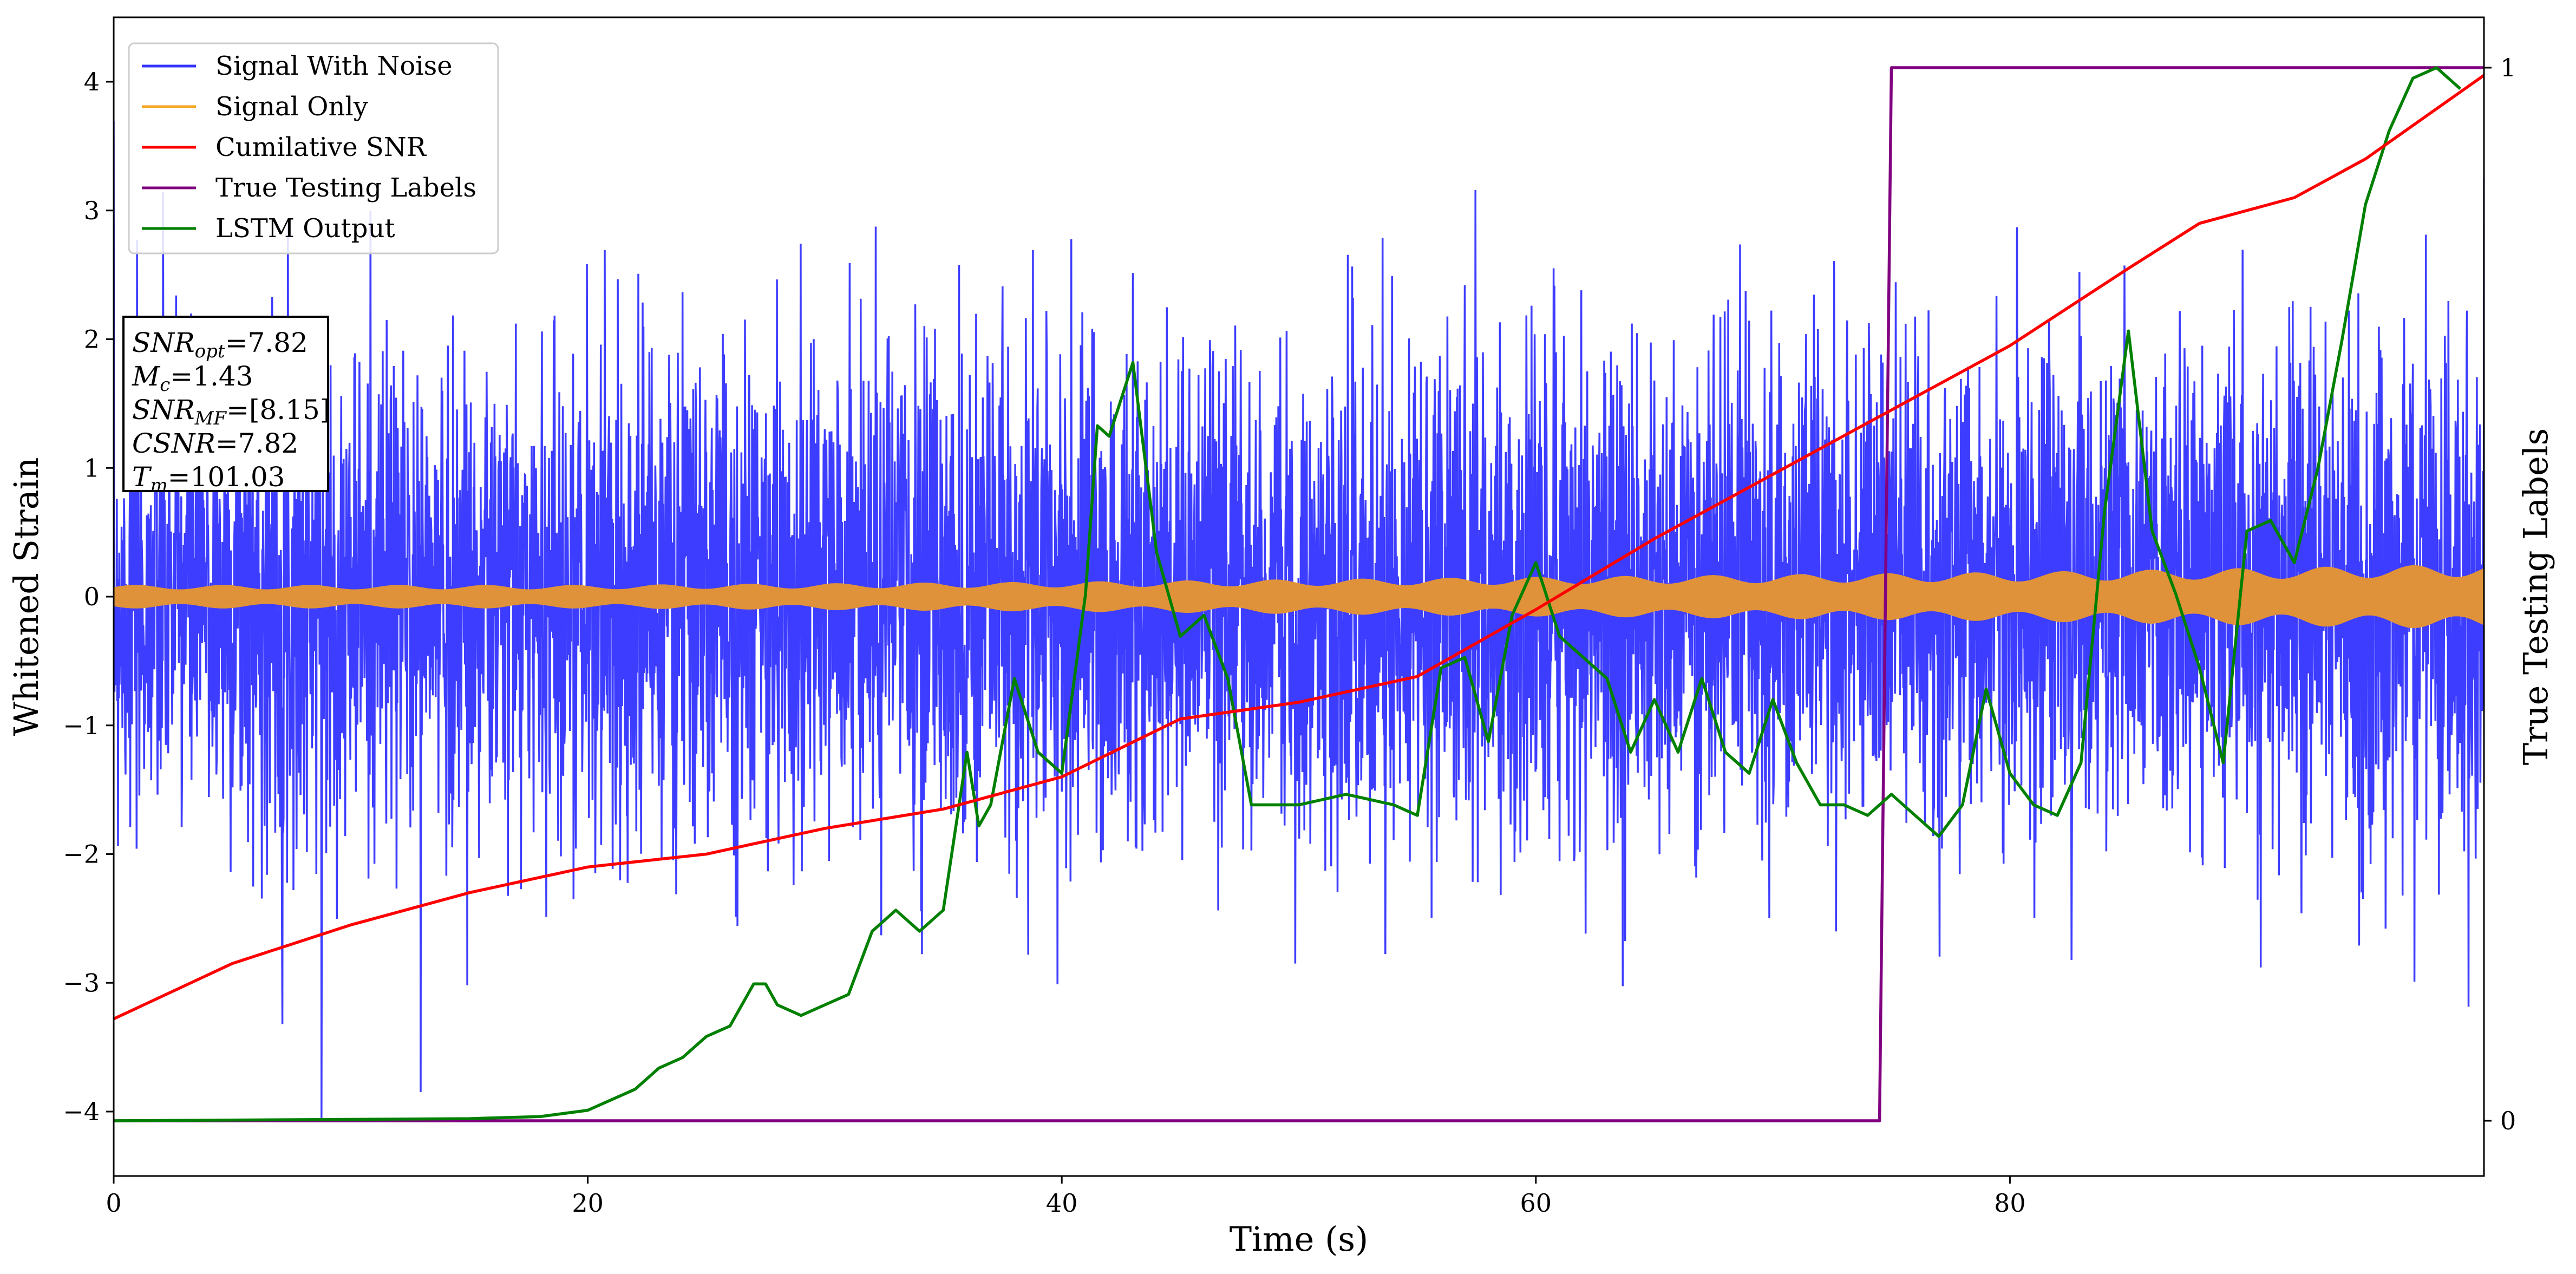 The image size is (2576, 1274). Describe the element at coordinates (1062, 1203) in the screenshot. I see `x-tick-label: 40` at that location.